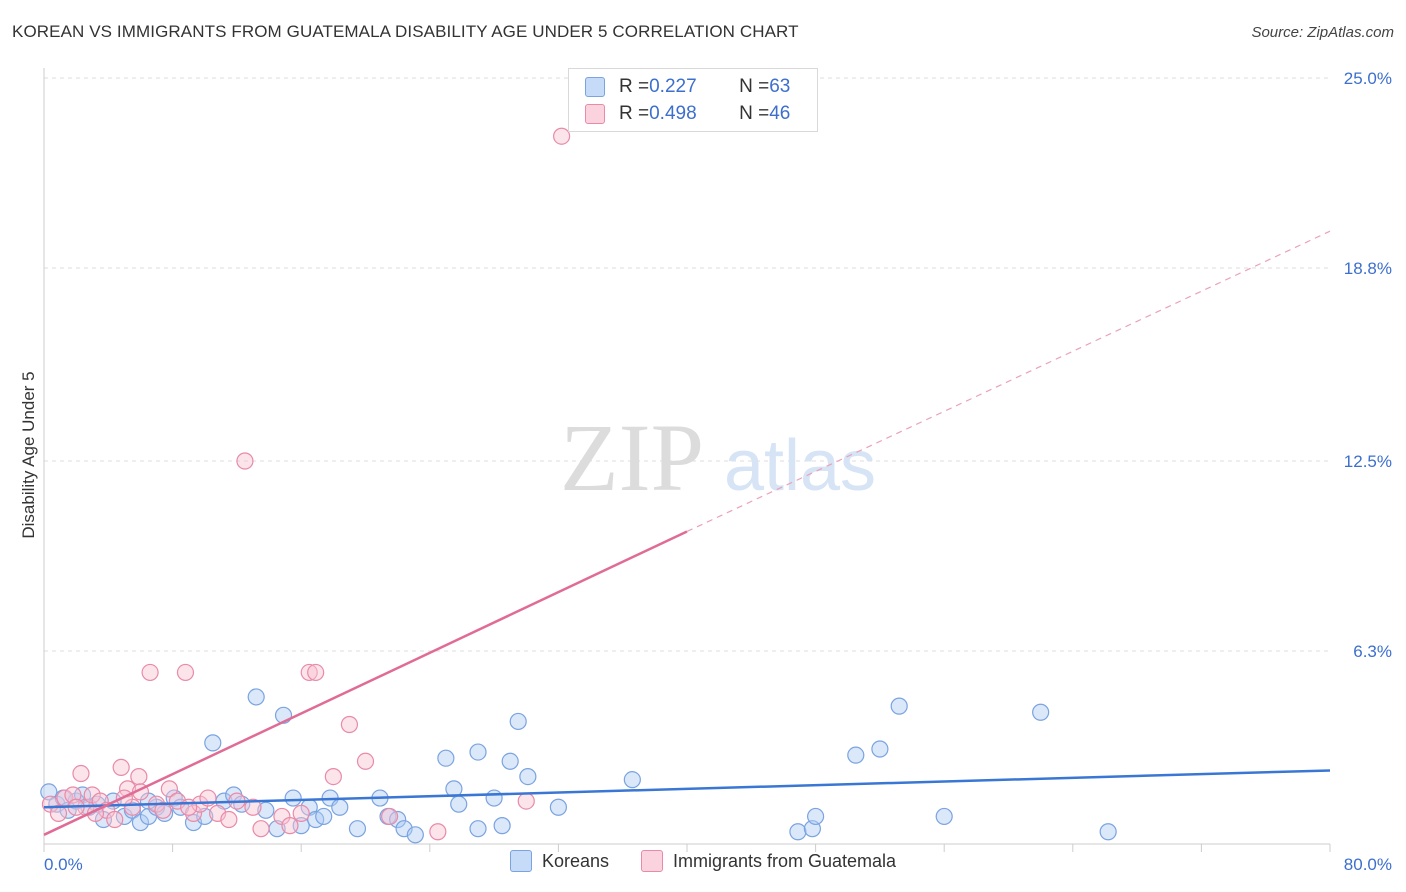 Image resolution: width=1406 pixels, height=892 pixels. I want to click on y-tick-label: 25.0%, so click(1368, 78).